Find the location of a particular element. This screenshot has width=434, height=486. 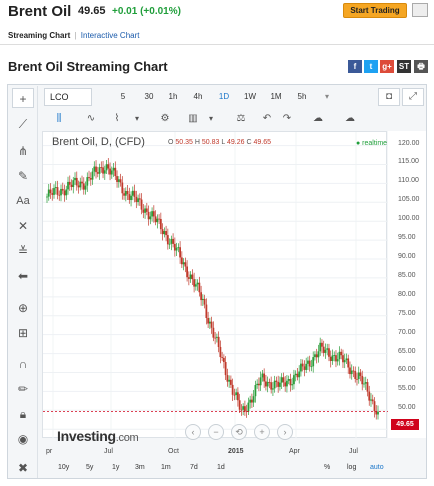

open-value: 50.35 is located at coordinates (184, 142).